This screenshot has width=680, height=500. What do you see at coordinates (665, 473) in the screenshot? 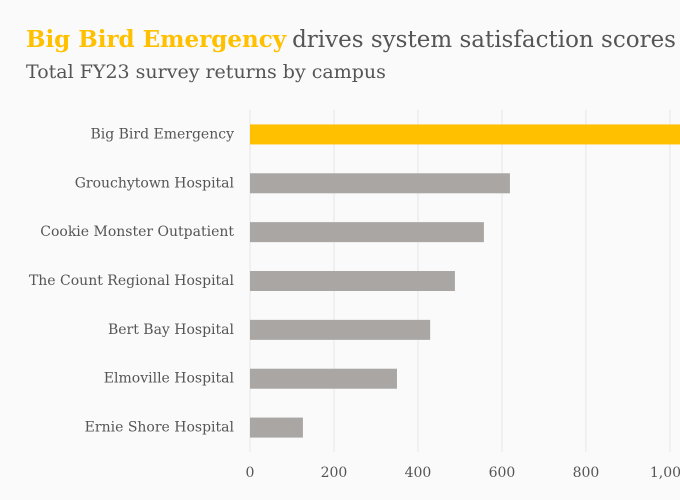
I see `x-tick-label: 1,000` at bounding box center [665, 473].